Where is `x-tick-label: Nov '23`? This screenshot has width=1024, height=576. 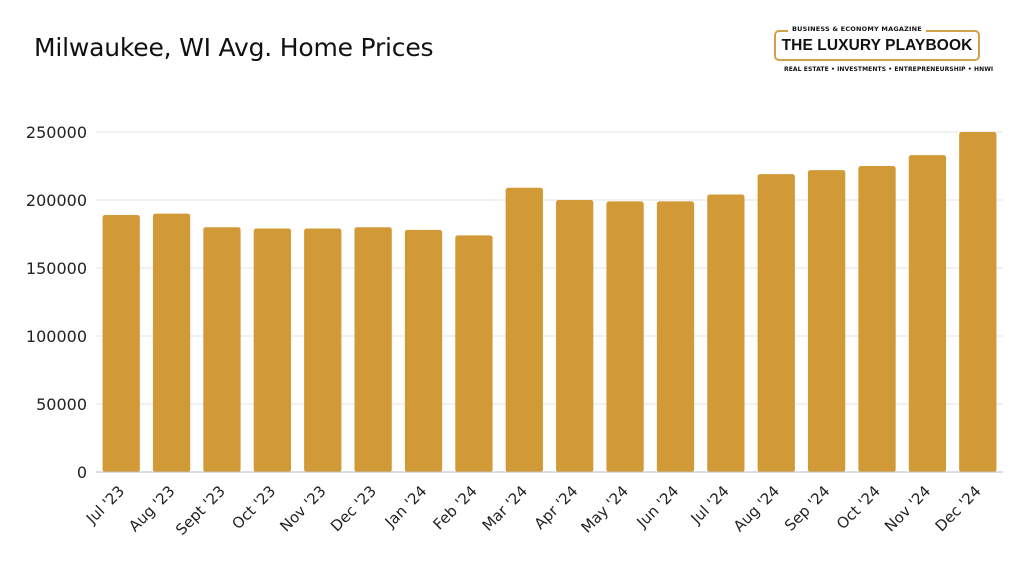
x-tick-label: Nov '23 is located at coordinates (302, 508).